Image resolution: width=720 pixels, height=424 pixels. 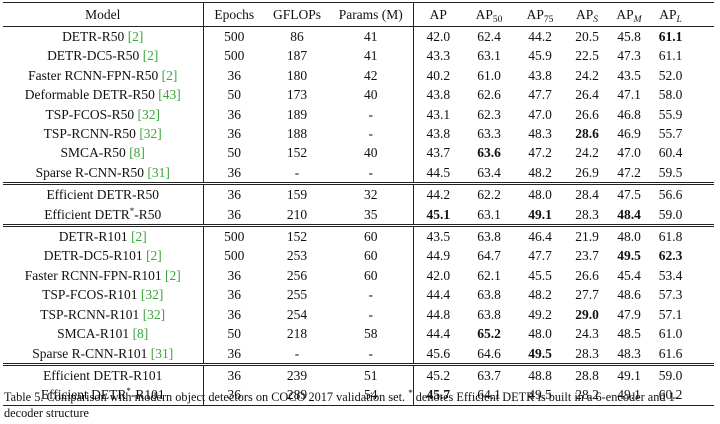 I want to click on text-segment: DETR-R50, so click(x=95, y=36).